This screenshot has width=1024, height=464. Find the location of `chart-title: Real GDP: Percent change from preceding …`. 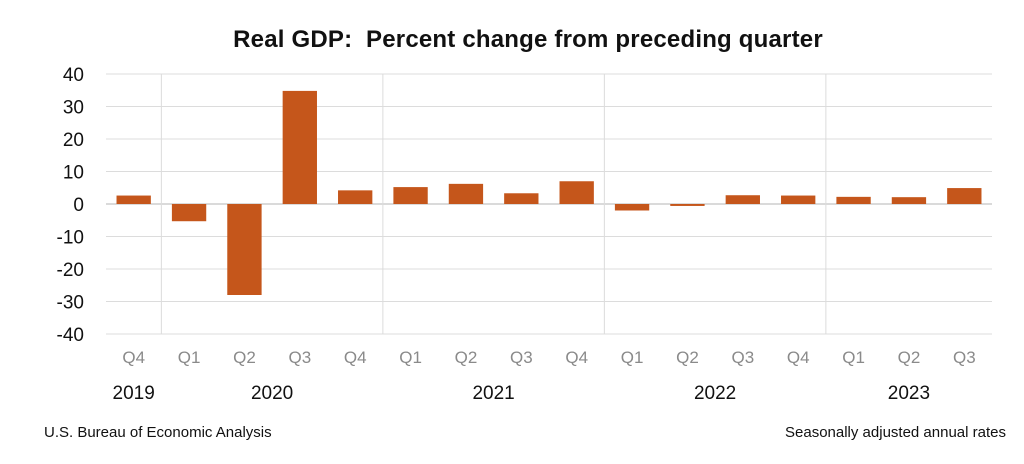

chart-title: Real GDP: Percent change from preceding … is located at coordinates (528, 39).